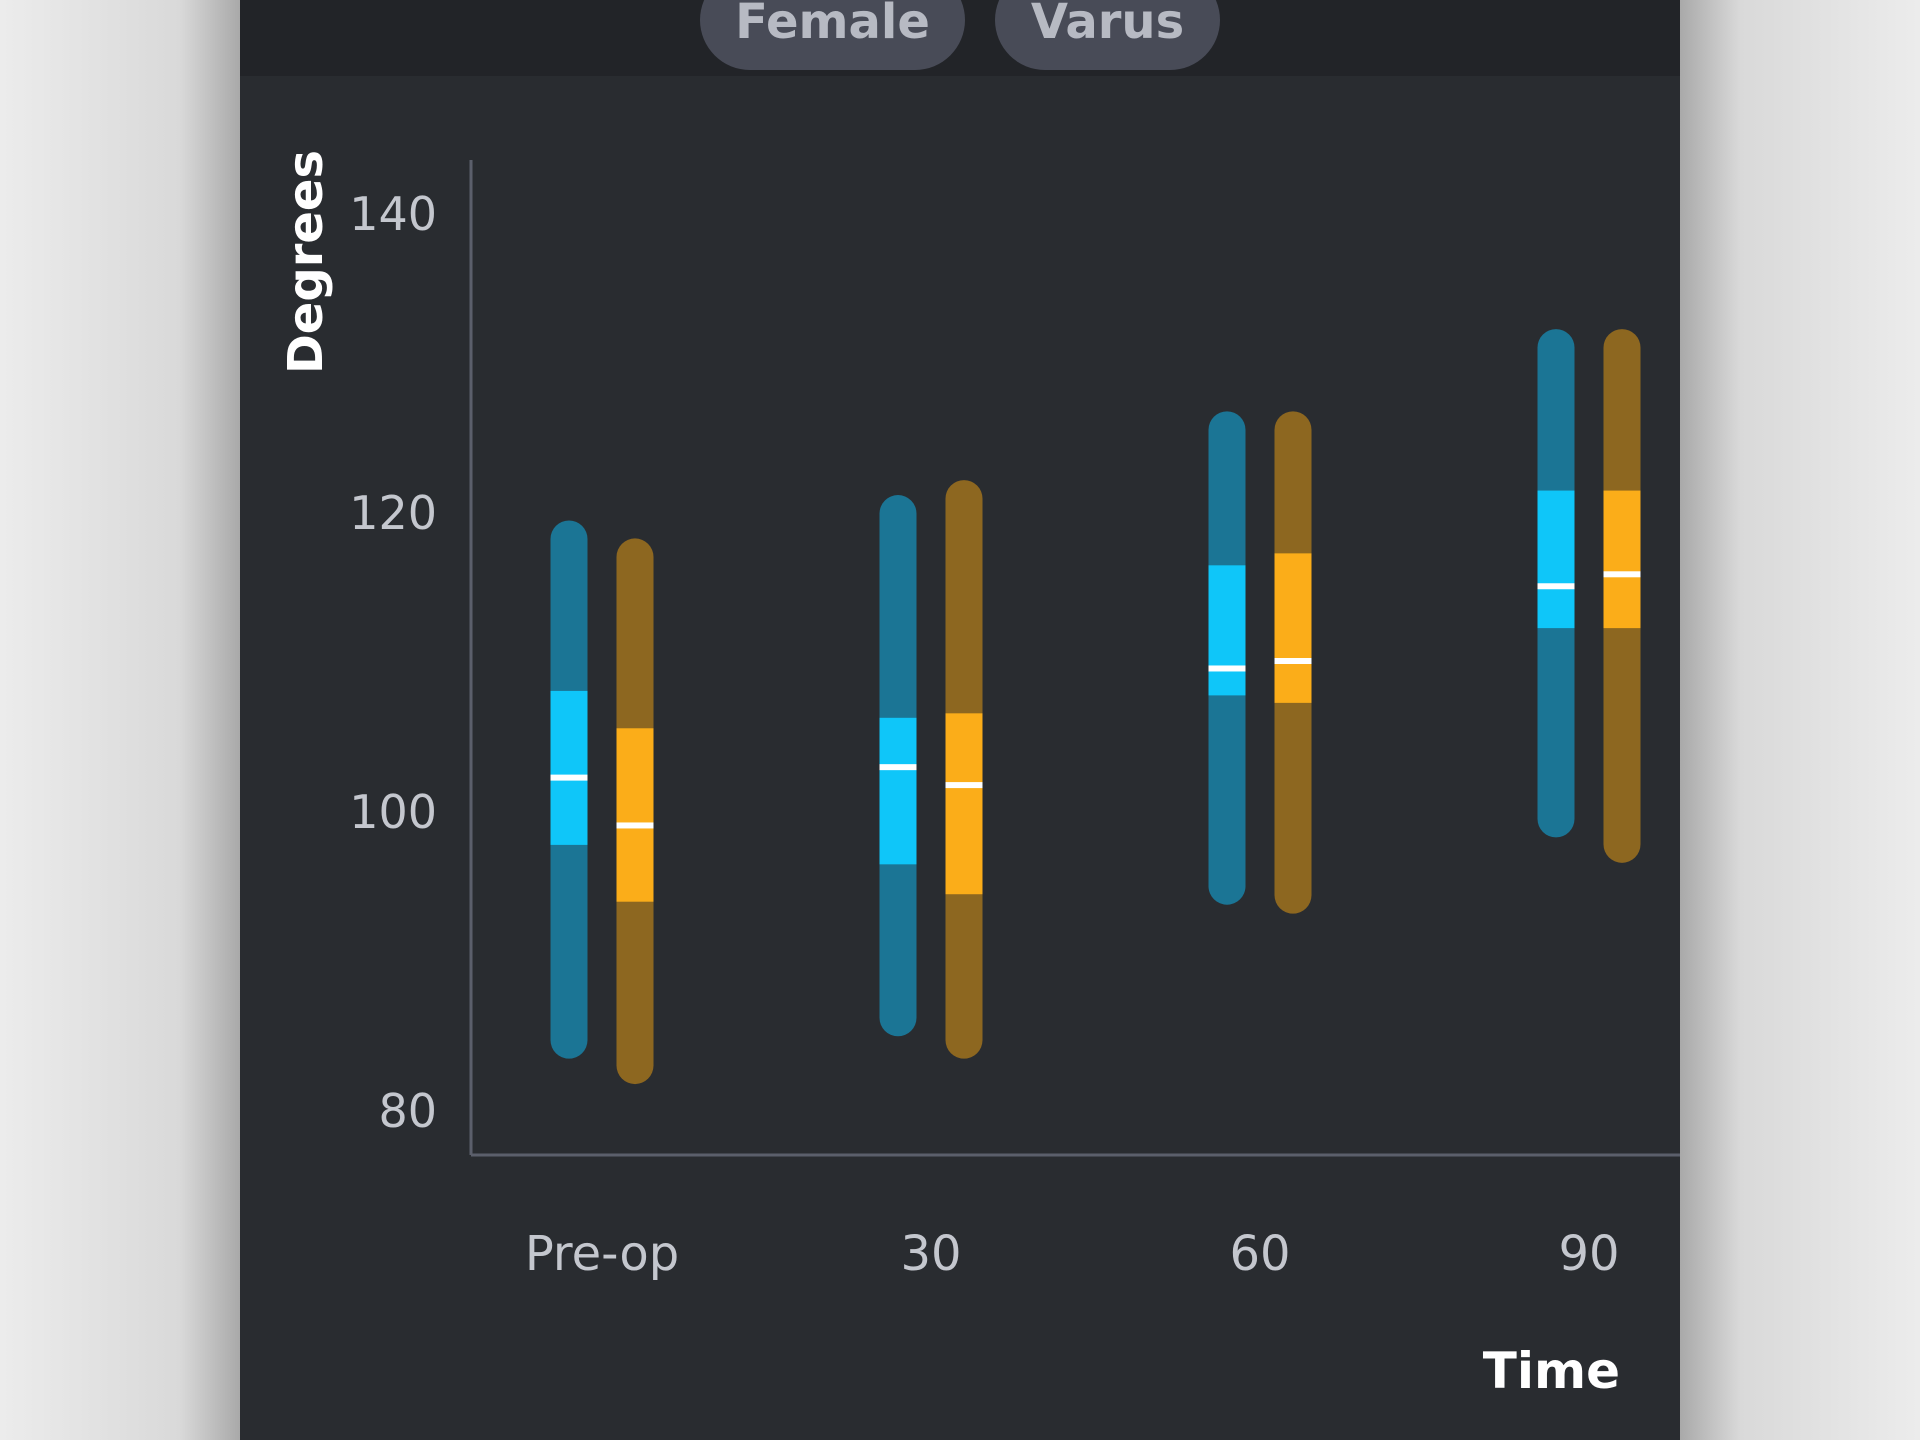 This screenshot has width=1920, height=1440. I want to click on filter-bar: Female Varus, so click(960, 38).